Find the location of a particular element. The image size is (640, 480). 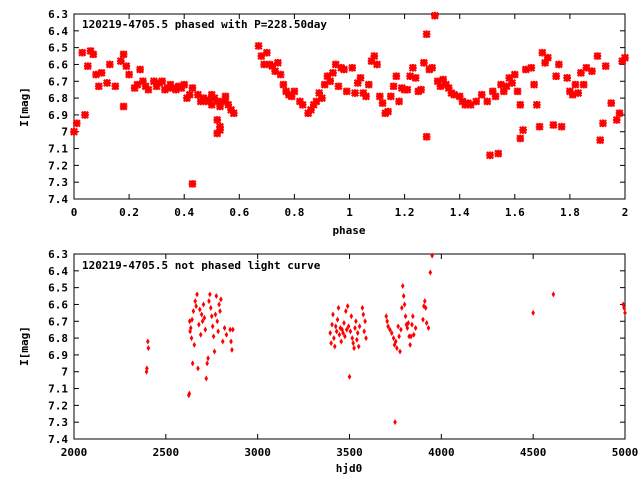

unphased-y-tick-label: 6.6 is located at coordinates (58, 304).